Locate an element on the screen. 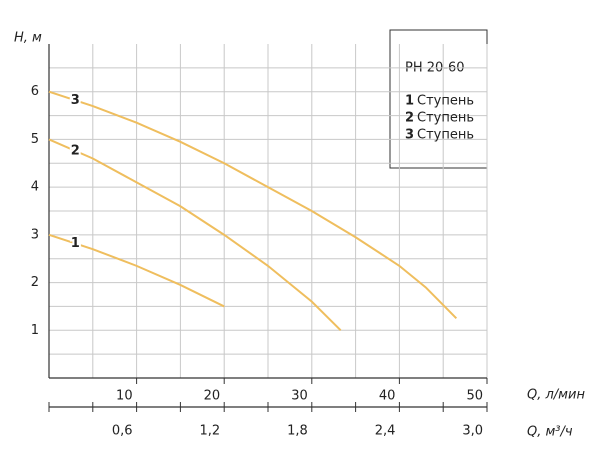 The height and width of the screenshot is (475, 600). y-tick-label: 3 is located at coordinates (35, 234).